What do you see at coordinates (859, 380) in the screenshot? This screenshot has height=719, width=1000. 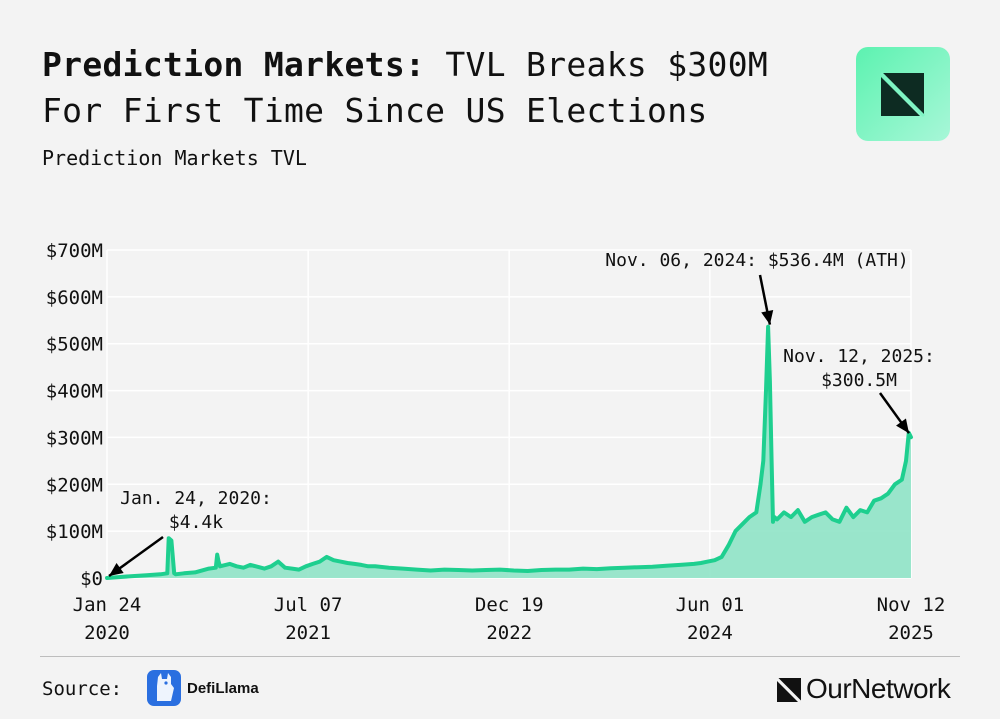 I see `annotation-latest-value: $300.5M` at bounding box center [859, 380].